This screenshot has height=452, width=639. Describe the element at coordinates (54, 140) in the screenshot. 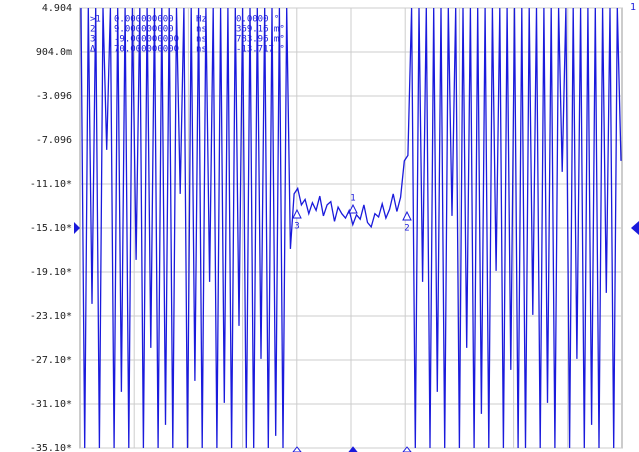

I see `y-tick-label: -7.096` at that location.